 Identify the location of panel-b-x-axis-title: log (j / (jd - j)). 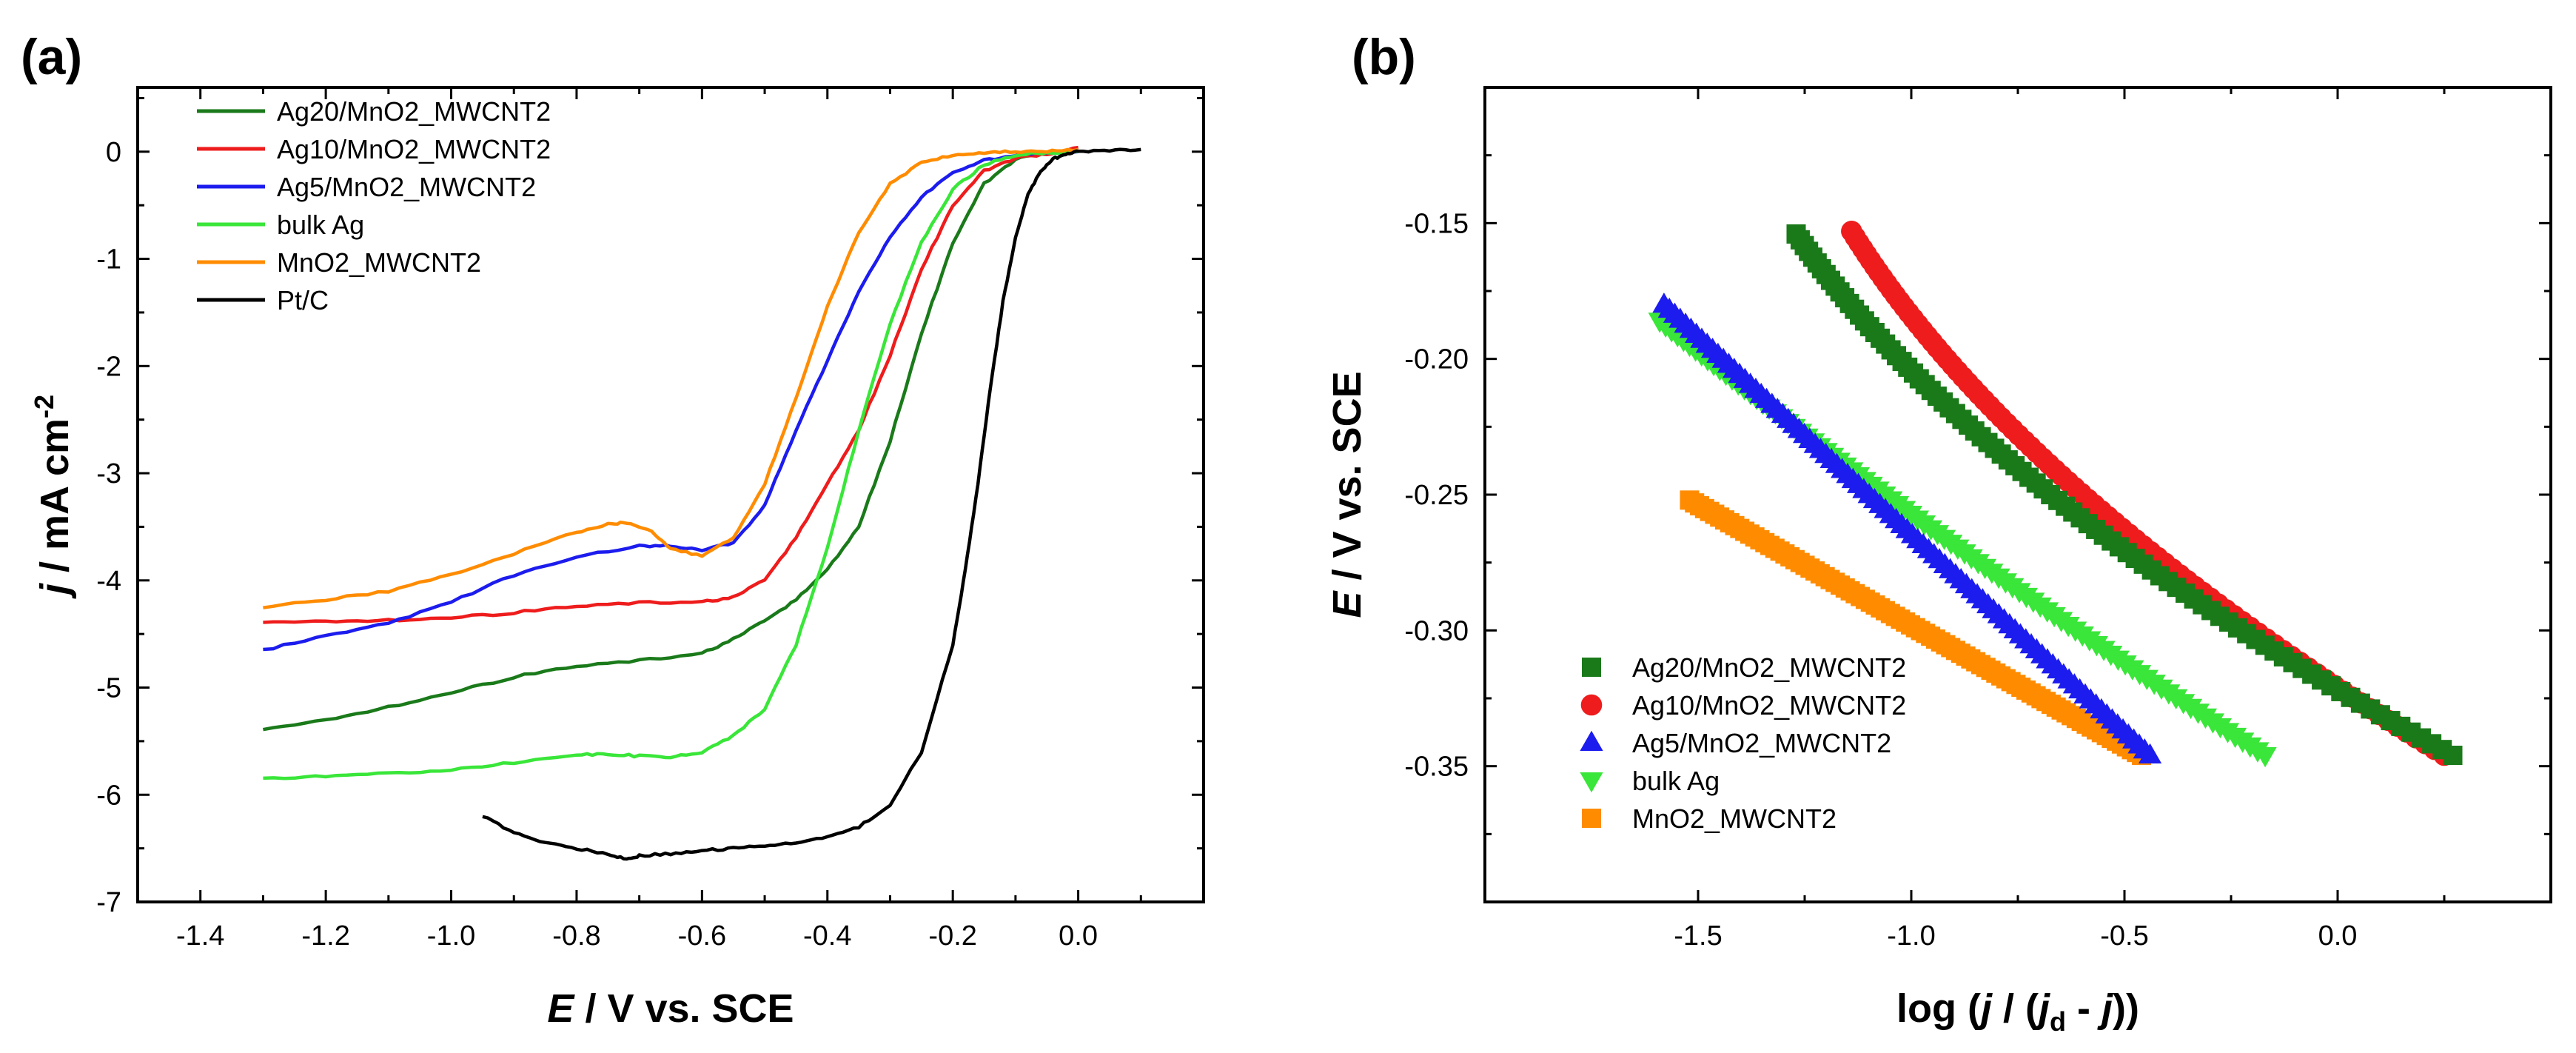
(2017, 1011).